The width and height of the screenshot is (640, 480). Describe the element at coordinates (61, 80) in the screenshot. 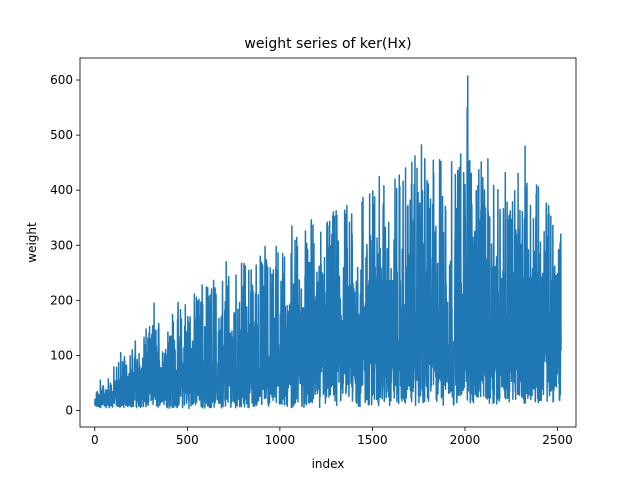

I see `y-tick-label: 600` at that location.